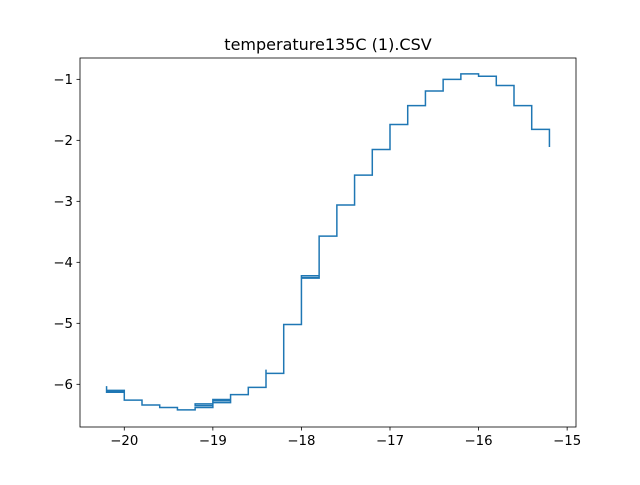  What do you see at coordinates (301, 441) in the screenshot?
I see `x-tick-label: −18` at bounding box center [301, 441].